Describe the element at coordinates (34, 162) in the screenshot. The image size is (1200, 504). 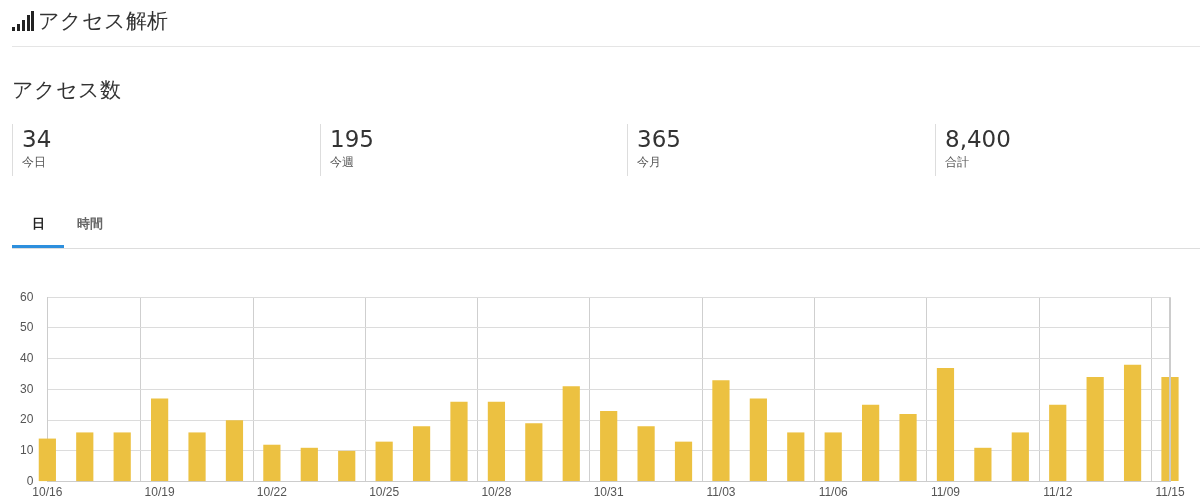
I see `text: 今日` at that location.